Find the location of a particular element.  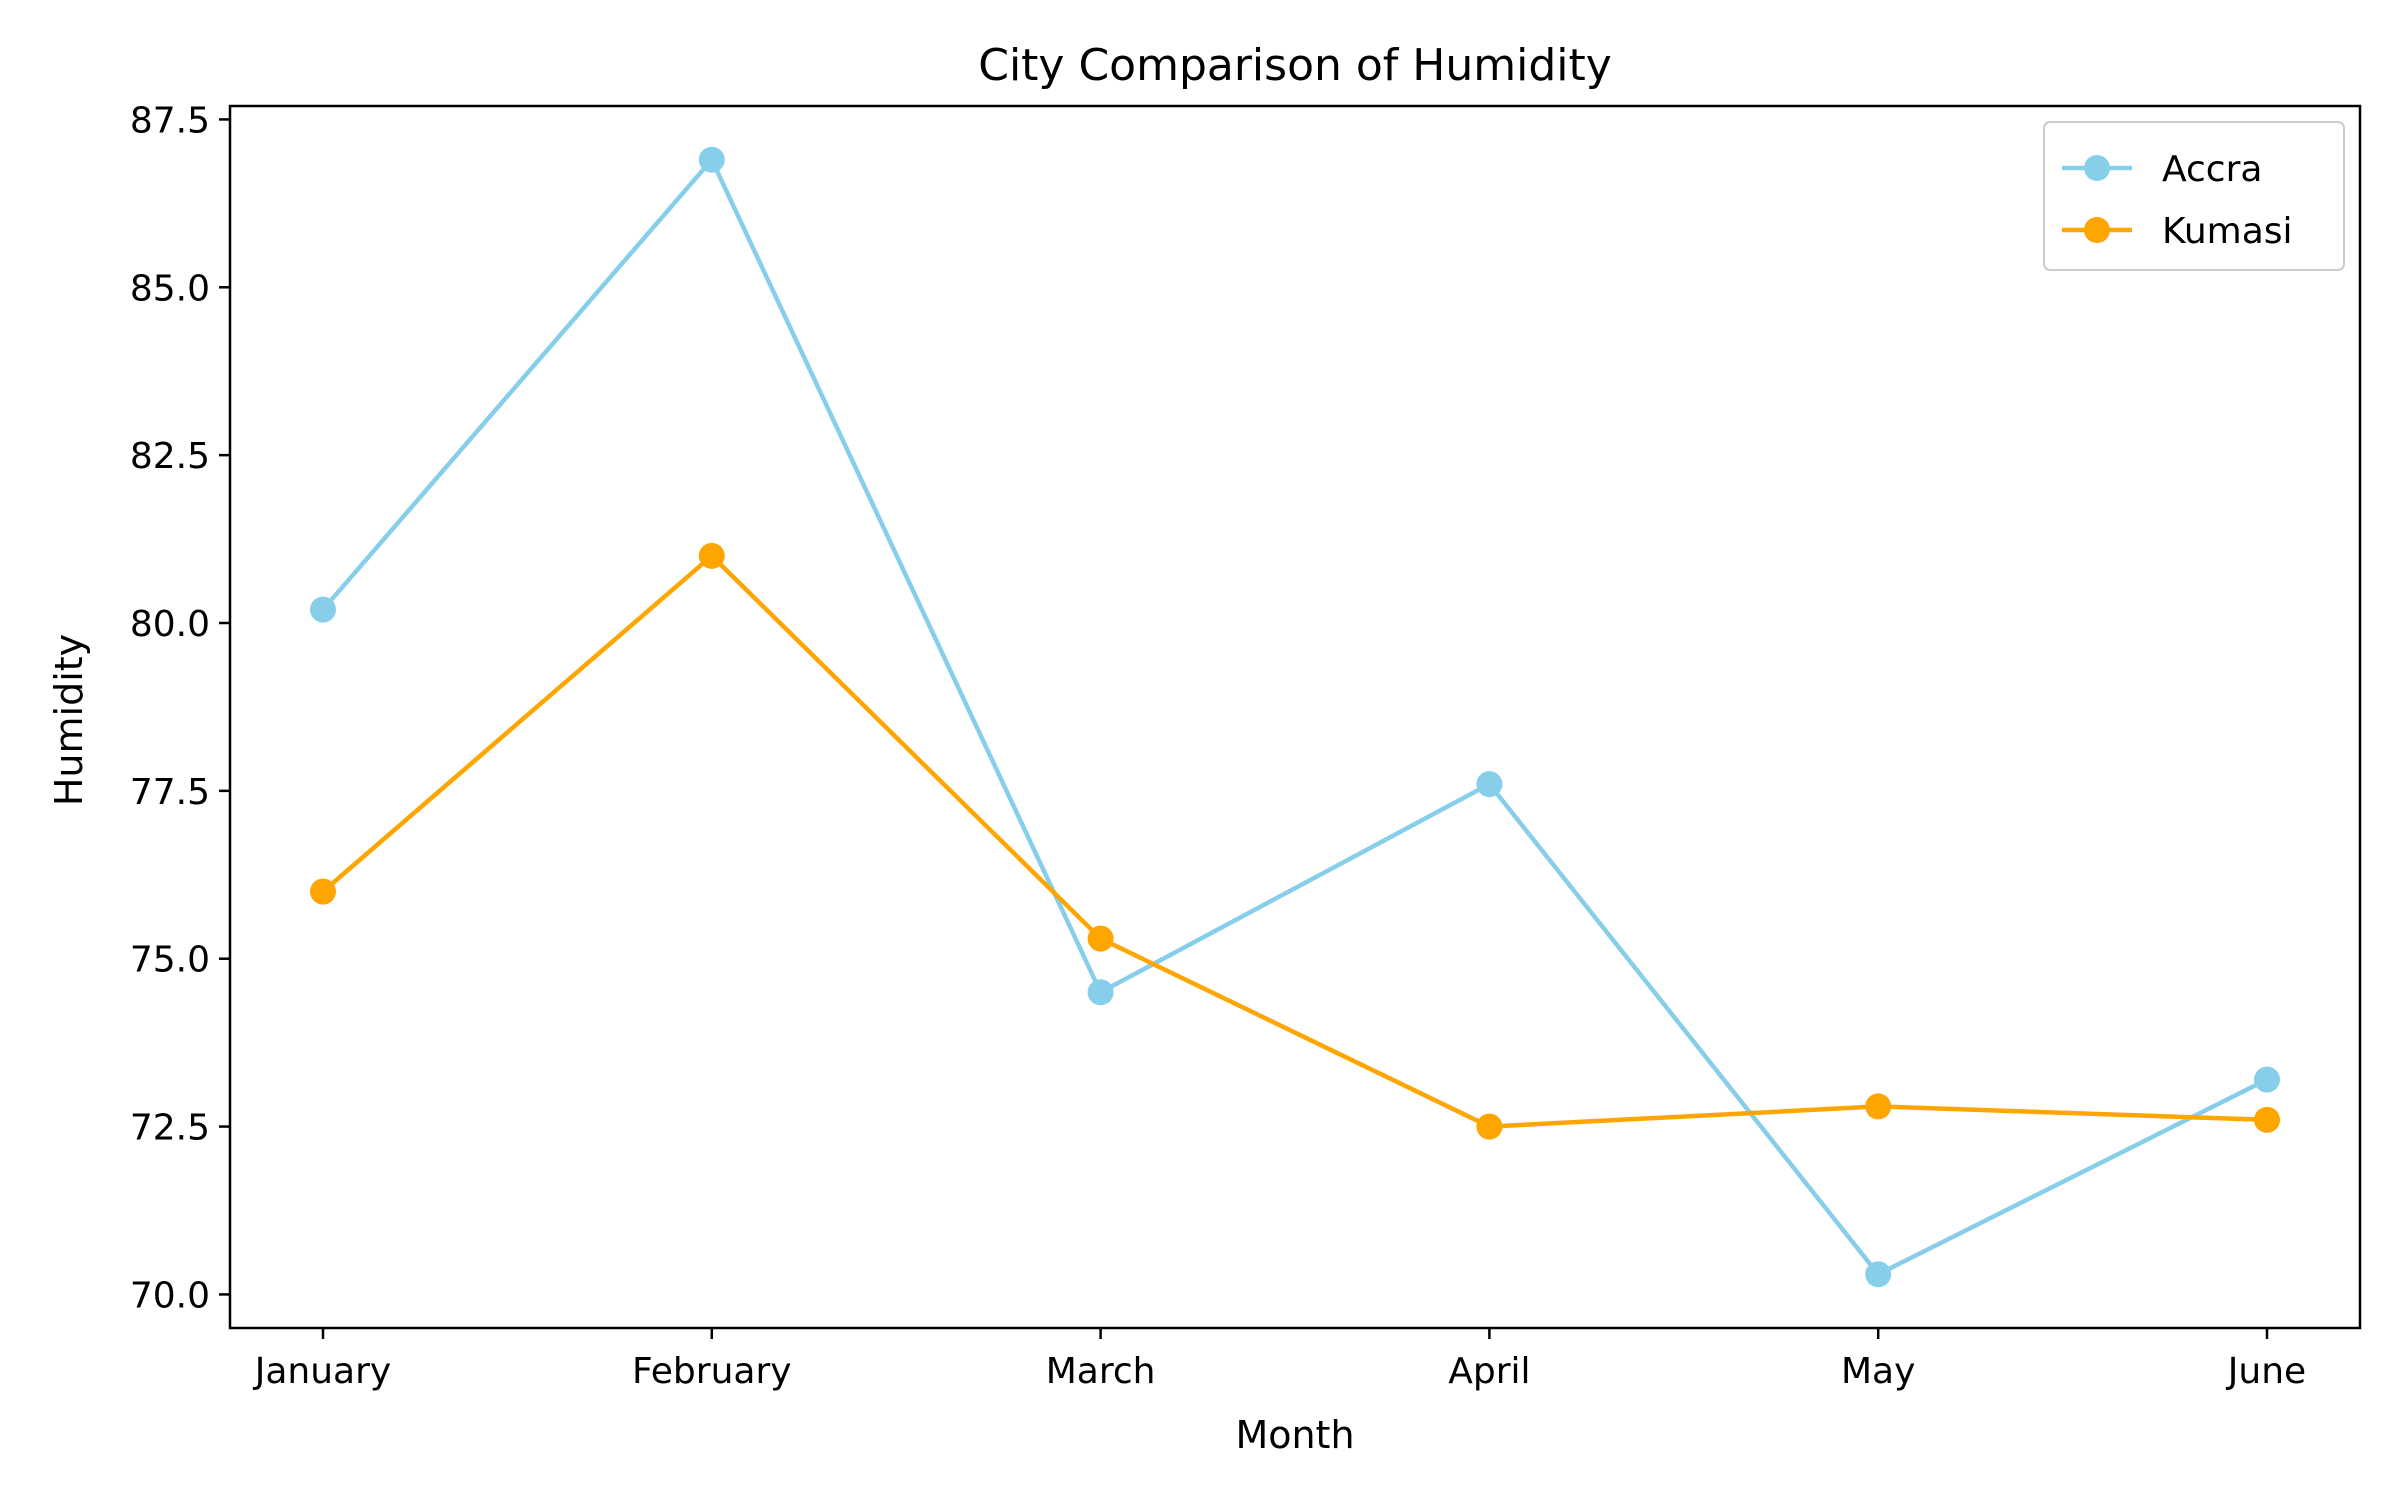

legend-entry: Kumasi is located at coordinates (2177, 231).